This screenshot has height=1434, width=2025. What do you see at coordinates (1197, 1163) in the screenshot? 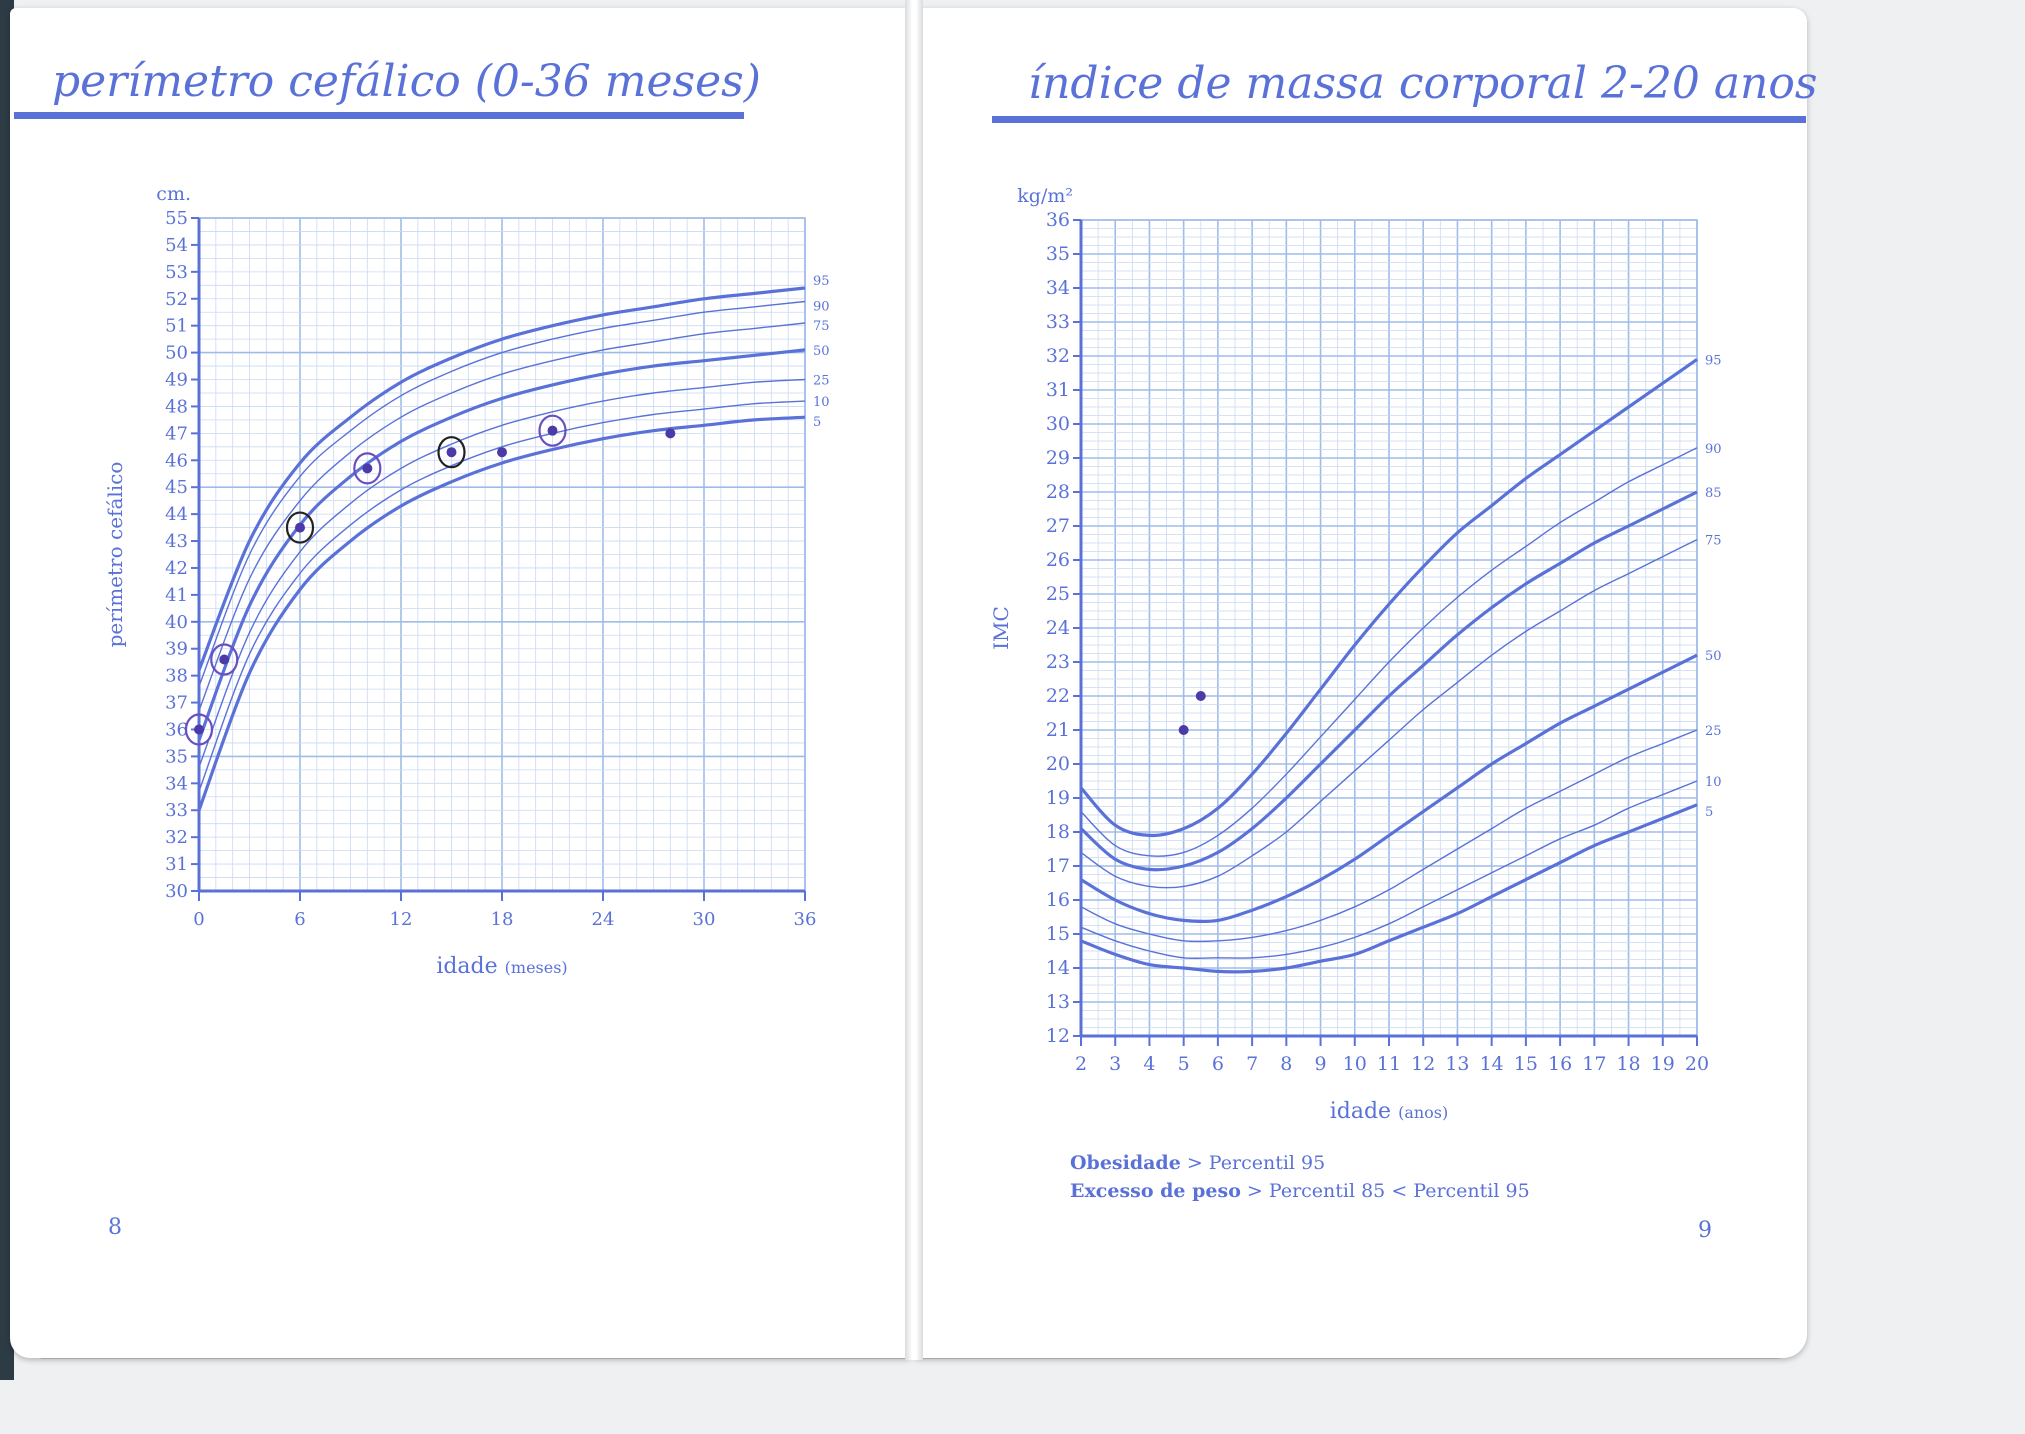
I see `legend-obesity: Obesidade > Percentil 95` at bounding box center [1197, 1163].